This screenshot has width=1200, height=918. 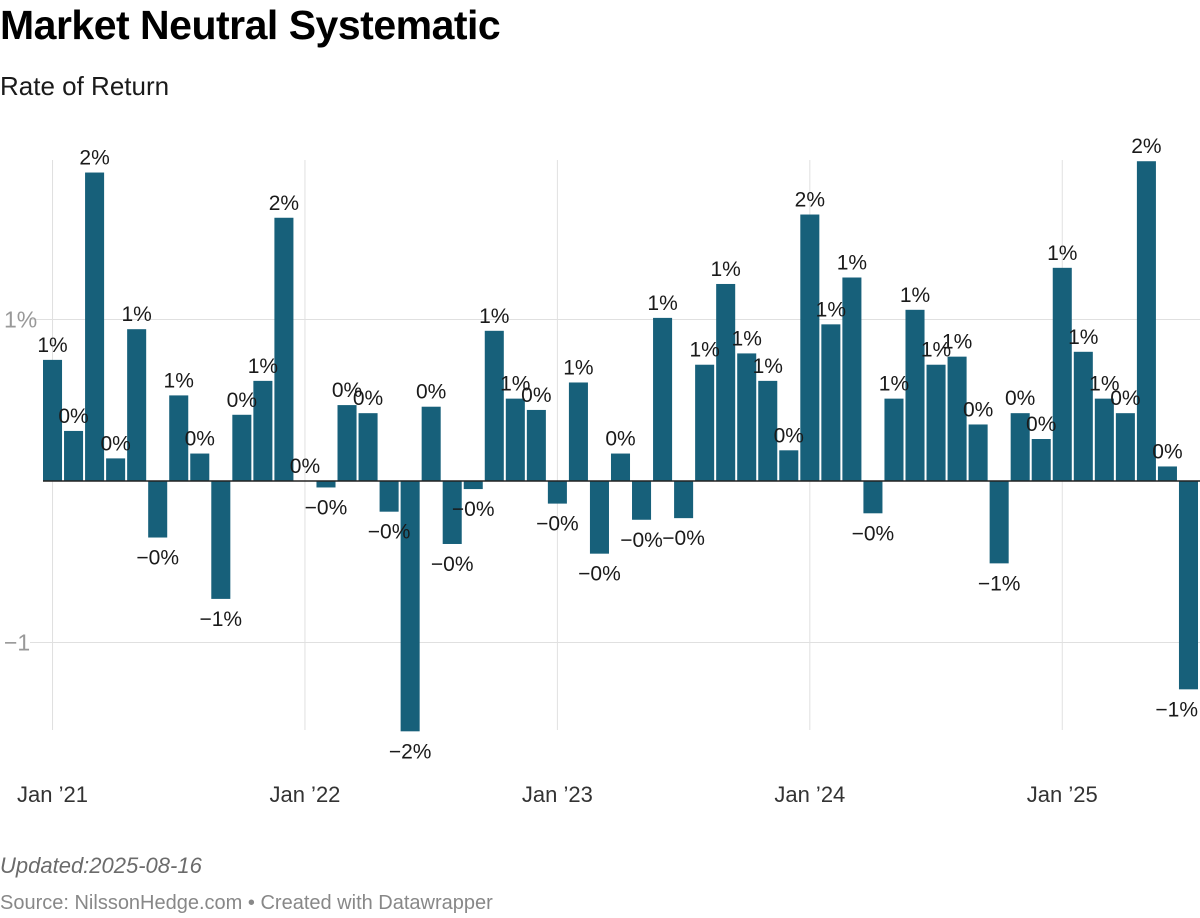 I want to click on data-label-2021-08: 0%, so click(x=200, y=439).